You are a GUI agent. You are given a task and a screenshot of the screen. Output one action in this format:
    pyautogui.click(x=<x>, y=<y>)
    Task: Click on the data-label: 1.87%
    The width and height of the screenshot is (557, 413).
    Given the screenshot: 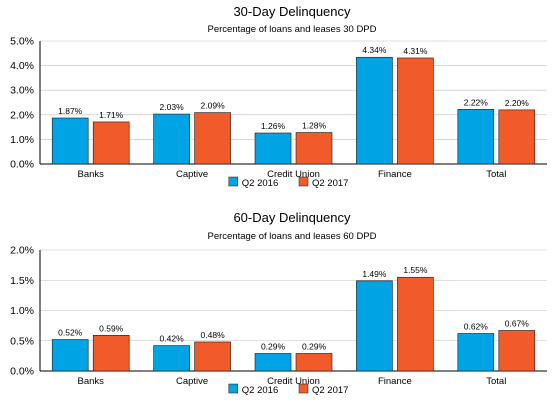 What is the action you would take?
    pyautogui.click(x=70, y=111)
    